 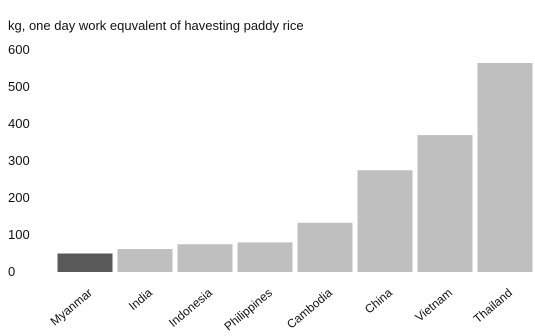 What do you see at coordinates (140, 299) in the screenshot?
I see `x-tick-label-india: India` at bounding box center [140, 299].